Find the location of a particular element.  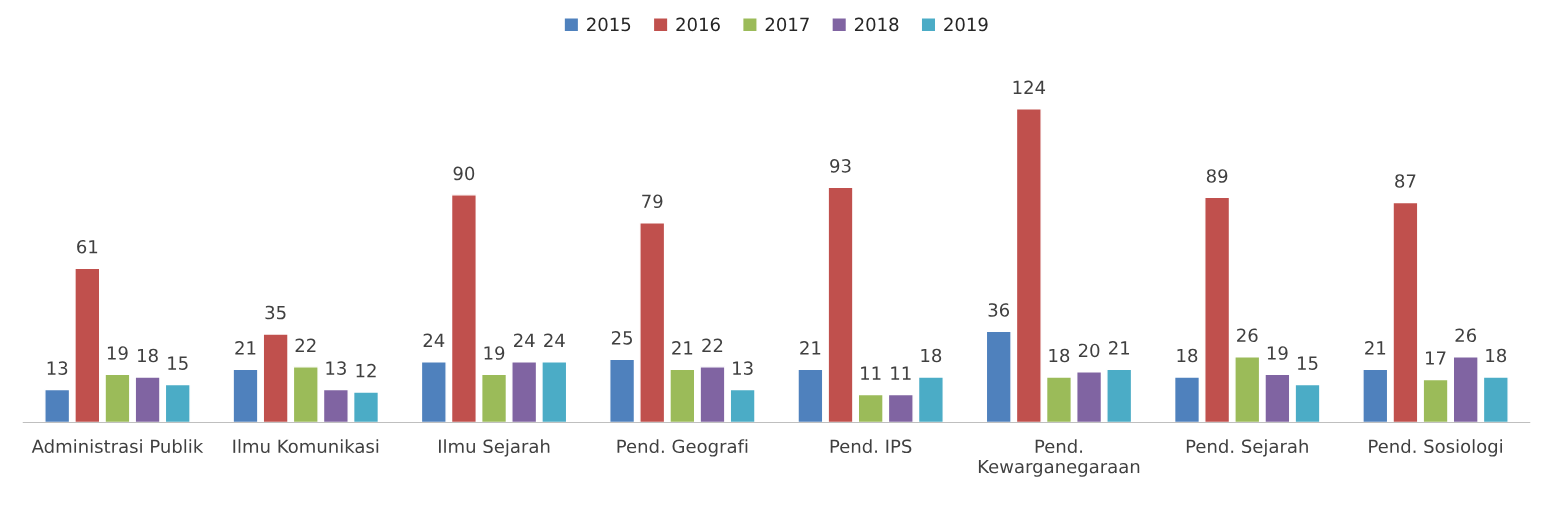

data-label: 93 is located at coordinates (840, 166).